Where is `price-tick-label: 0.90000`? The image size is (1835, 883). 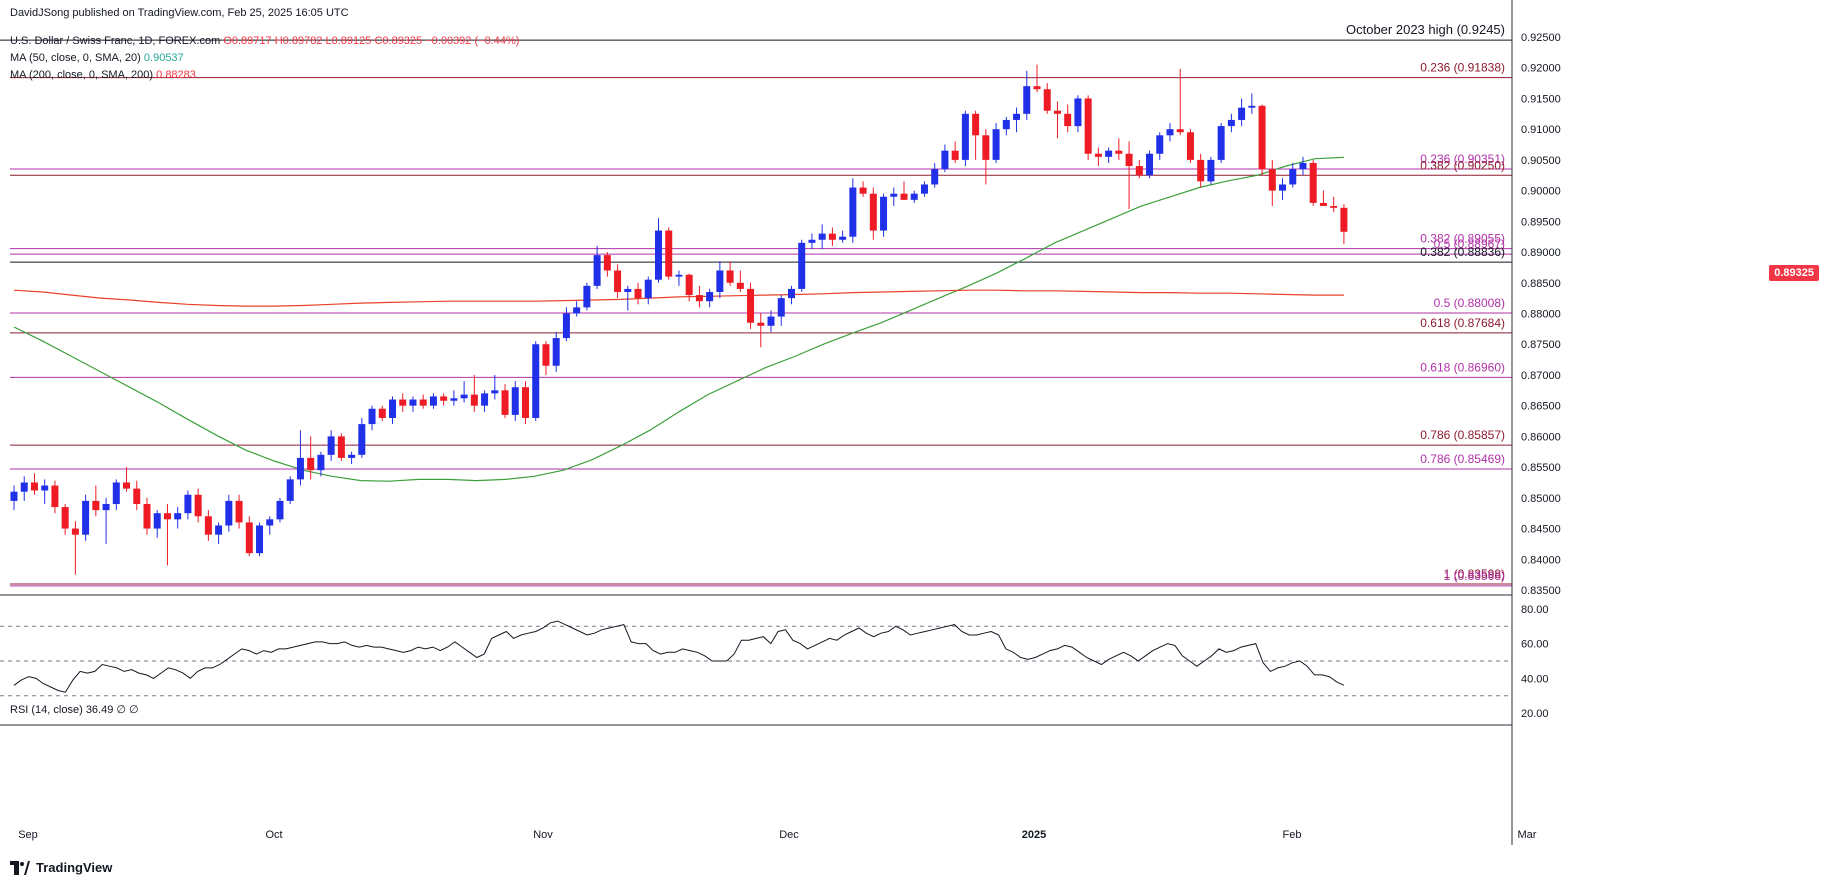
price-tick-label: 0.90000 is located at coordinates (1541, 192).